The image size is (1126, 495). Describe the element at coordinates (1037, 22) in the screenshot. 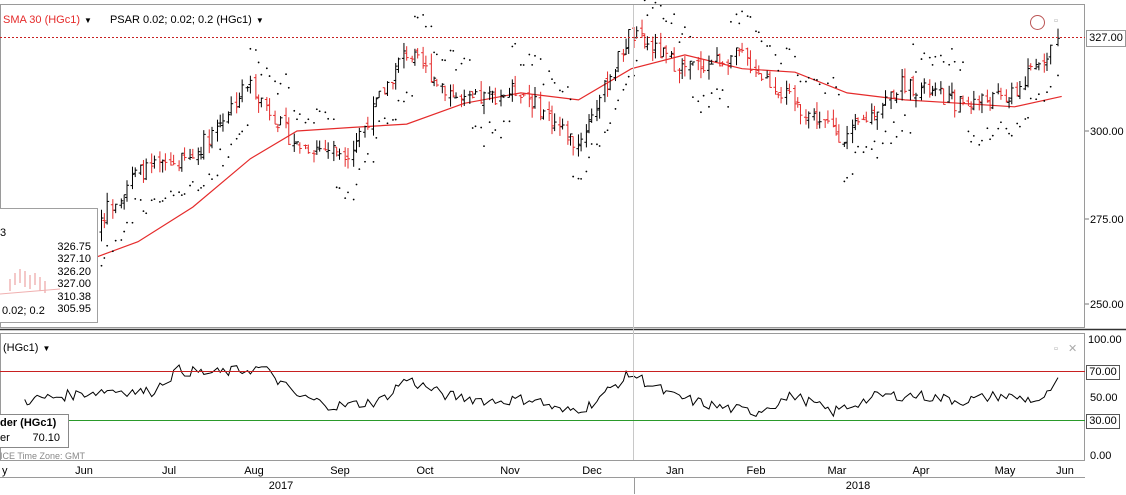

I see `clock-icon` at that location.